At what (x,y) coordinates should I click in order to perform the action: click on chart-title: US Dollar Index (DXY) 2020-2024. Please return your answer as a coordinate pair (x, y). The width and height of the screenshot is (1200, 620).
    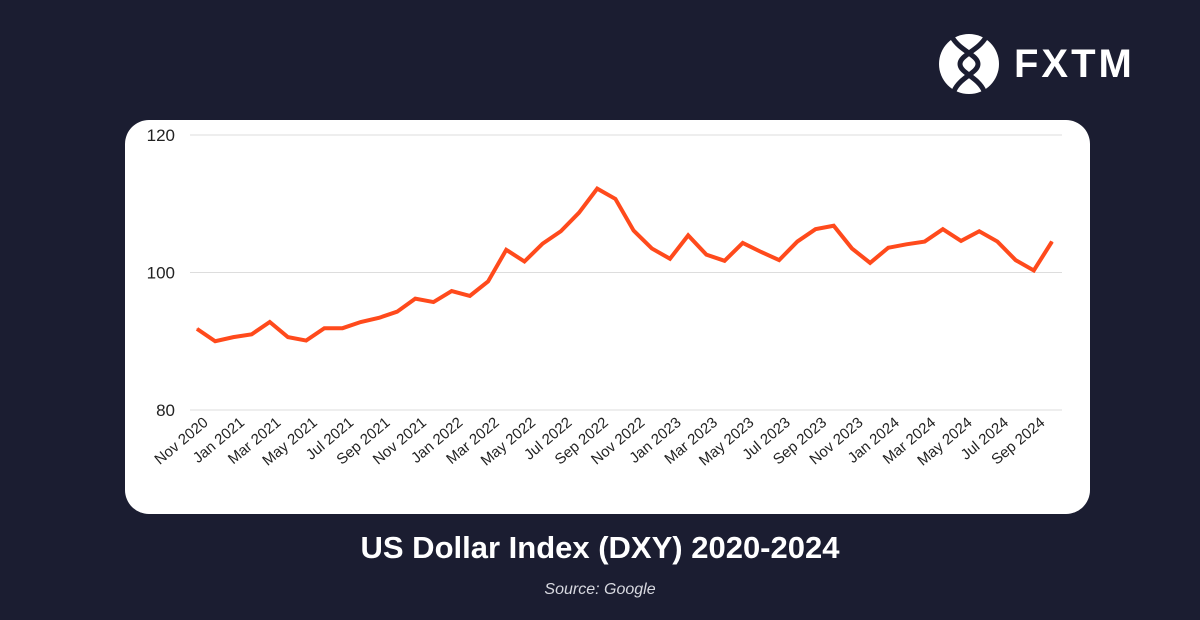
    Looking at the image, I should click on (600, 547).